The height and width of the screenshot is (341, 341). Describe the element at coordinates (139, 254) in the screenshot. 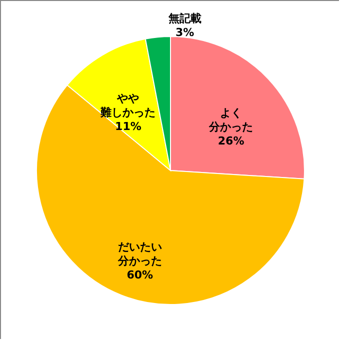

I see `slice-label: だいたい分かった` at that location.